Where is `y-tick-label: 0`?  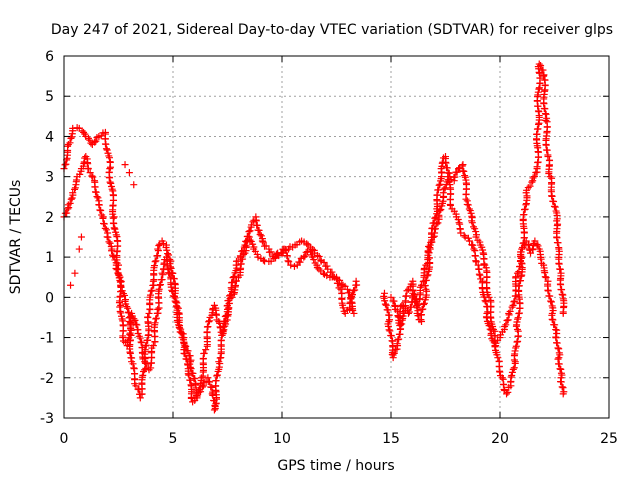 y-tick-label: 0 is located at coordinates (49, 298).